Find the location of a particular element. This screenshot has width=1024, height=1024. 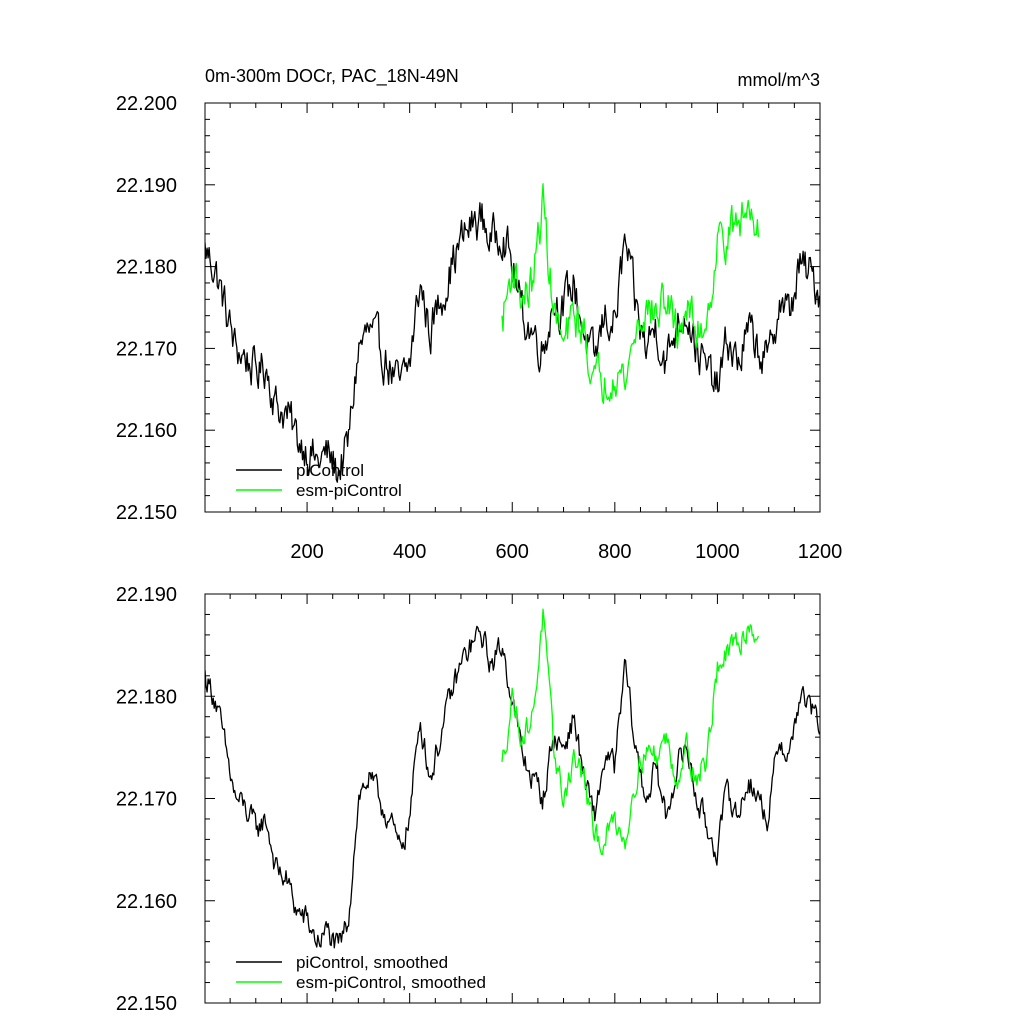

legend-label: piControl, smoothed is located at coordinates (372, 962).